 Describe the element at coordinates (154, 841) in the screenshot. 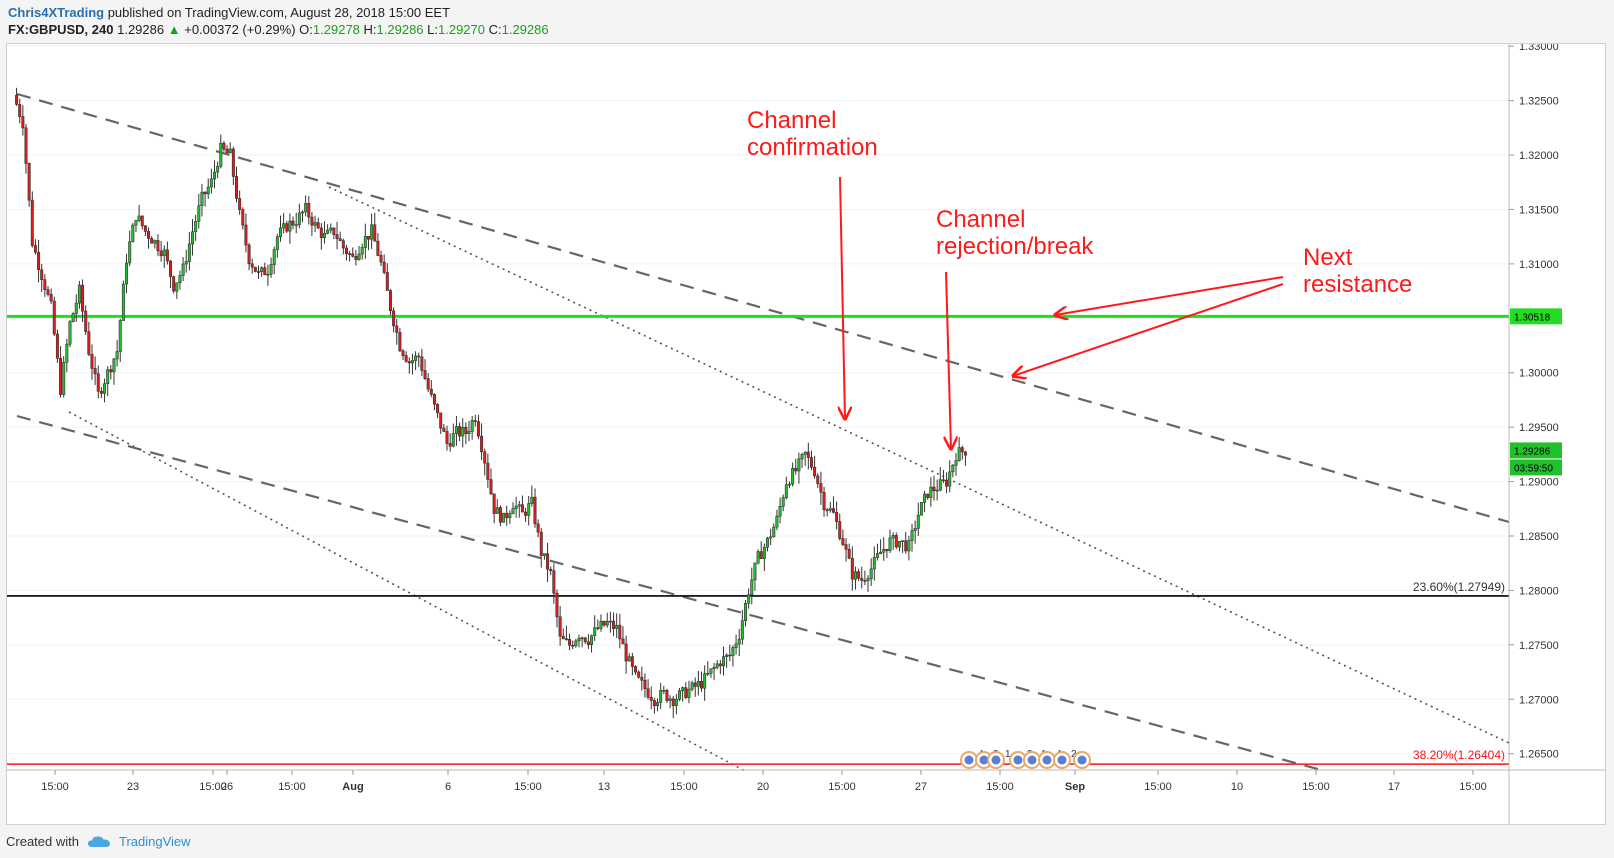

I see `tradingview-brand: TradingView` at that location.